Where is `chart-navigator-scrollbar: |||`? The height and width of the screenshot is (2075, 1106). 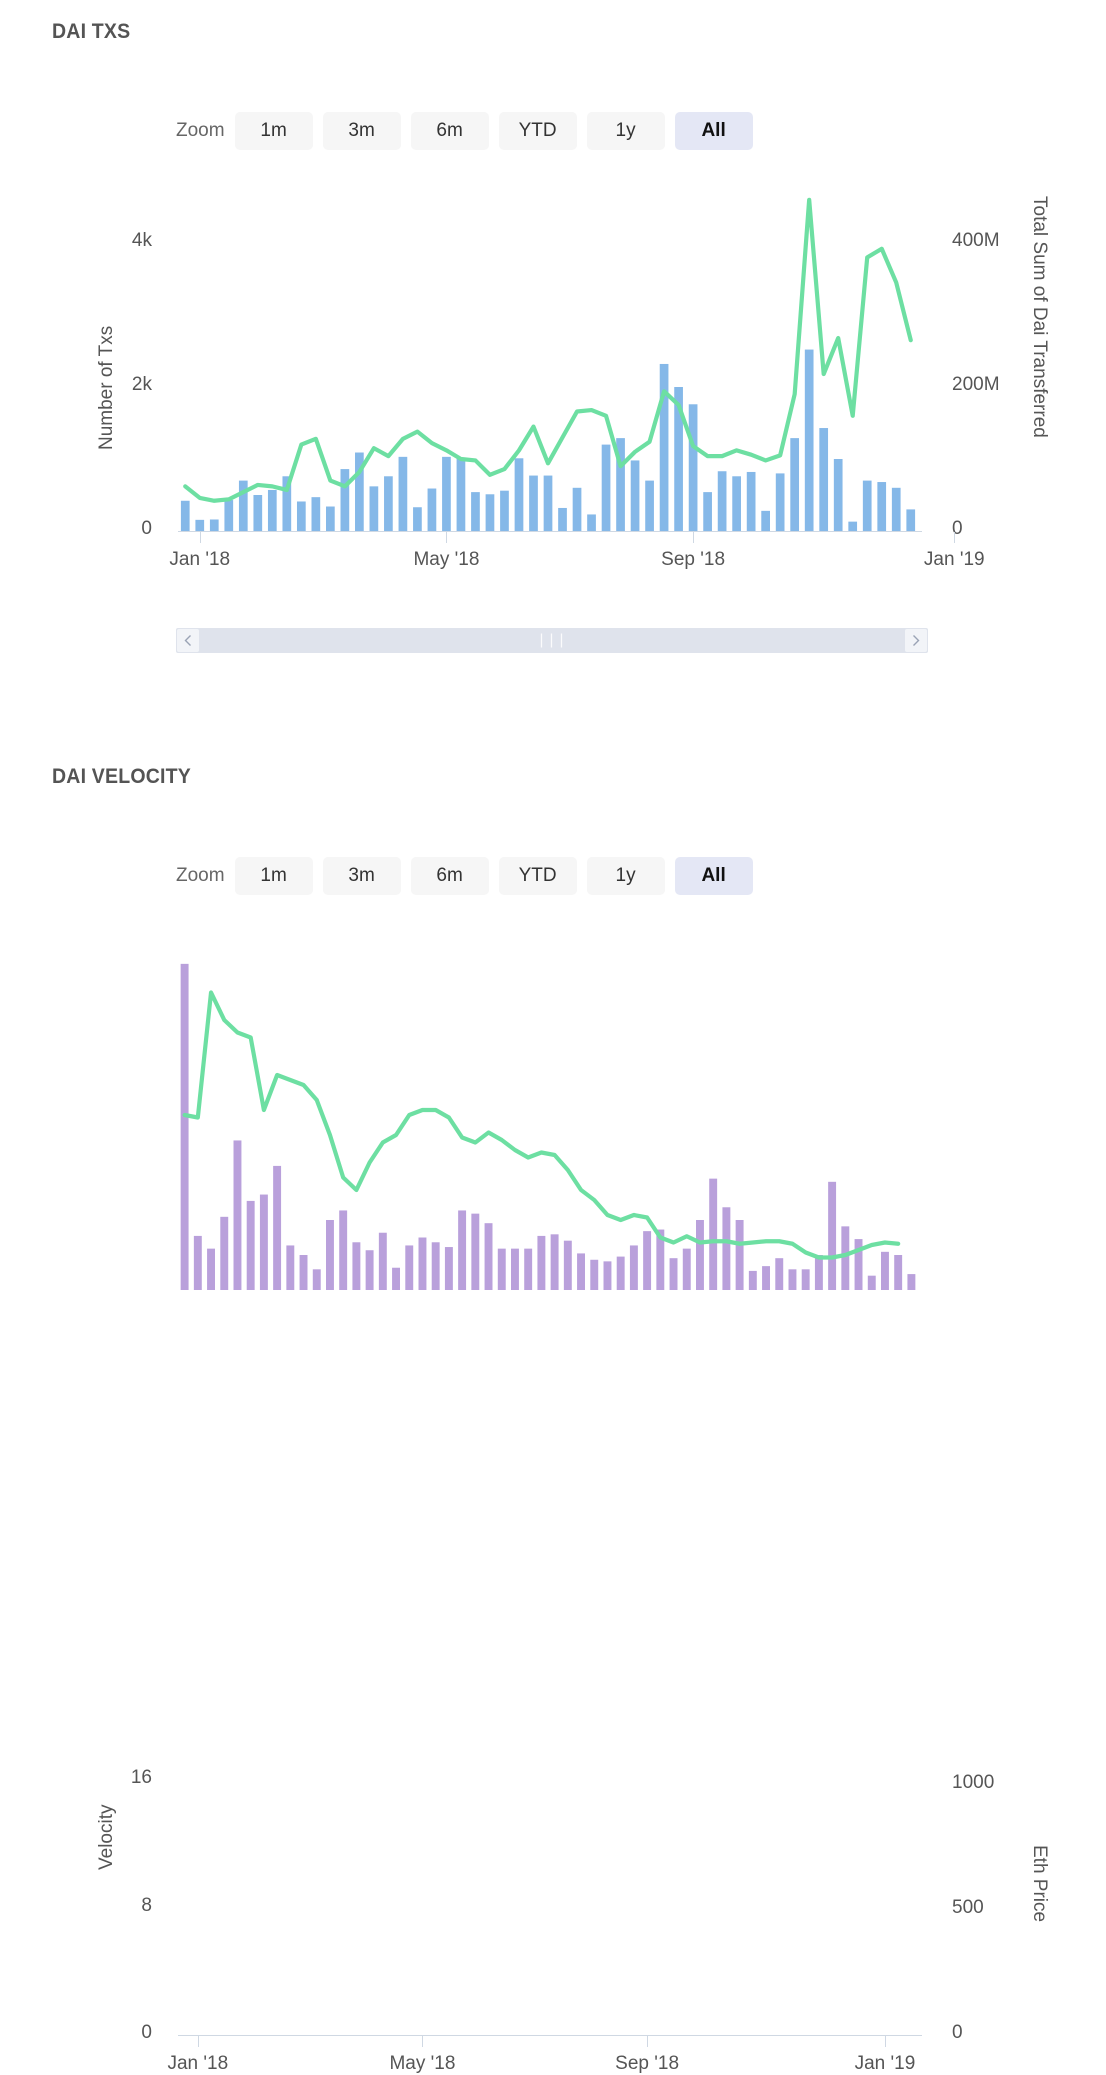 chart-navigator-scrollbar: ||| is located at coordinates (552, 640).